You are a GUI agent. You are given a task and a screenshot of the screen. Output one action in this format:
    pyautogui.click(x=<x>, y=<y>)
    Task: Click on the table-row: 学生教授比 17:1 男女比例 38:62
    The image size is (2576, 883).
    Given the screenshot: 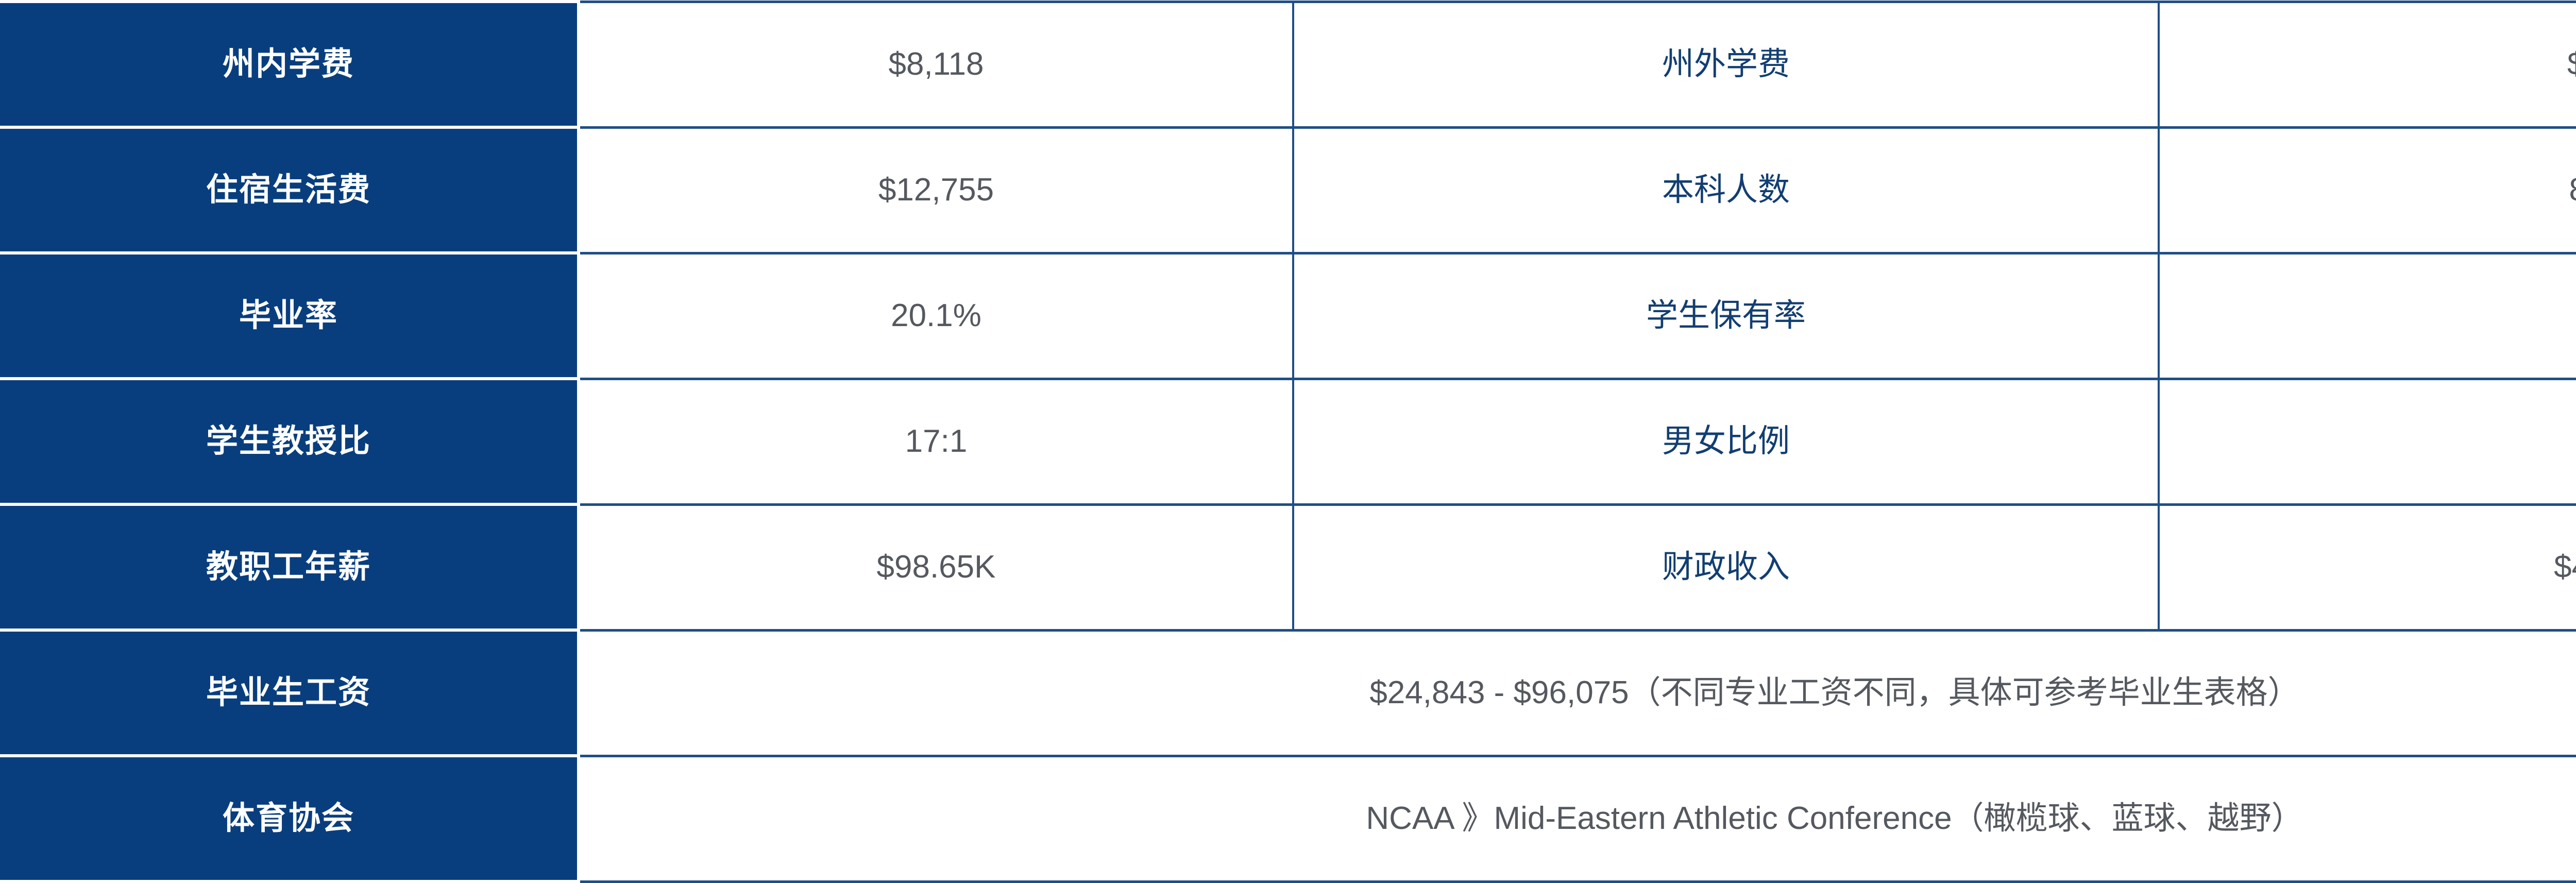 What is the action you would take?
    pyautogui.click(x=1288, y=441)
    